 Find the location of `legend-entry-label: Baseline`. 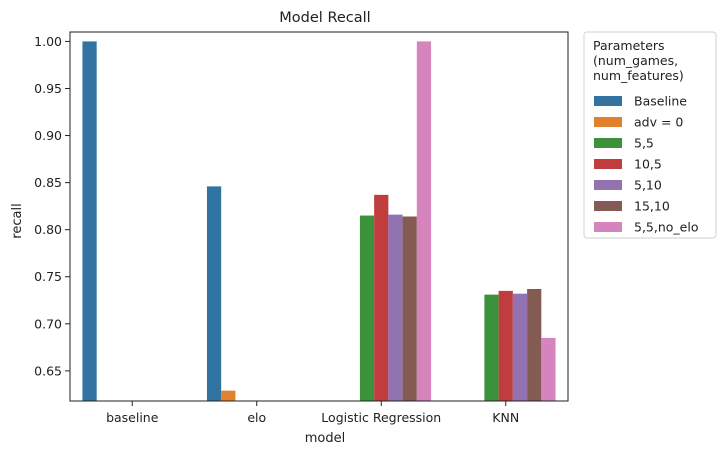

legend-entry-label: Baseline is located at coordinates (660, 101).